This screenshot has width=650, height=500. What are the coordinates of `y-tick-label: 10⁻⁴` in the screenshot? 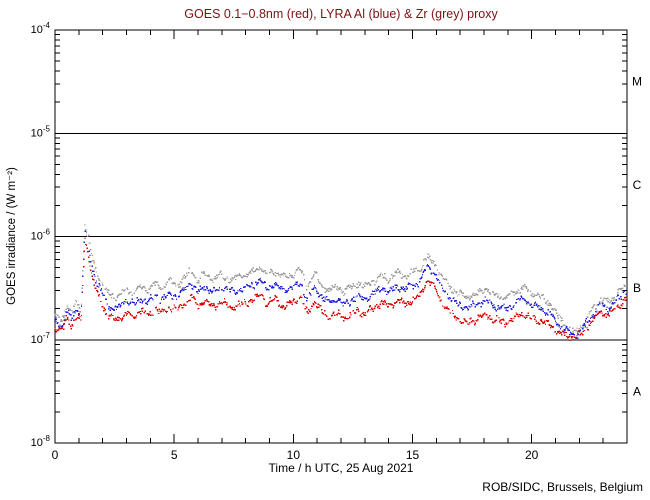 It's located at (41, 28).